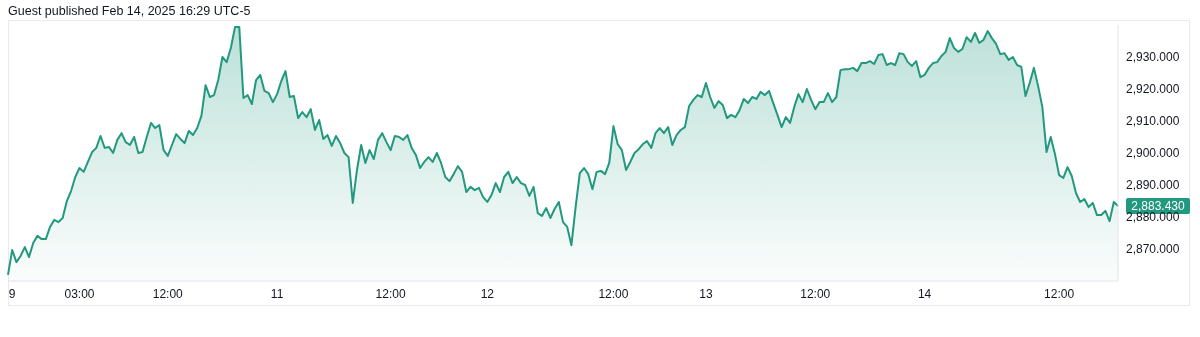 The height and width of the screenshot is (337, 1200). What do you see at coordinates (924, 293) in the screenshot?
I see `x-tick-label: 14` at bounding box center [924, 293].